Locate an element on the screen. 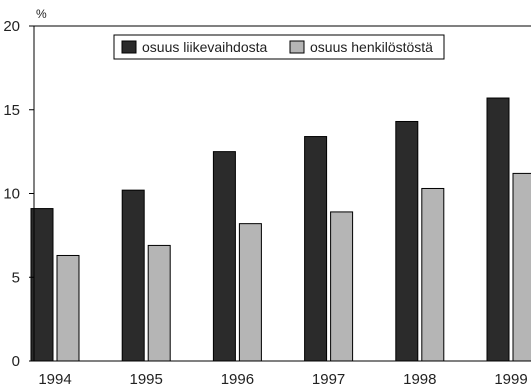  y-tick-label: 10 is located at coordinates (11, 194).